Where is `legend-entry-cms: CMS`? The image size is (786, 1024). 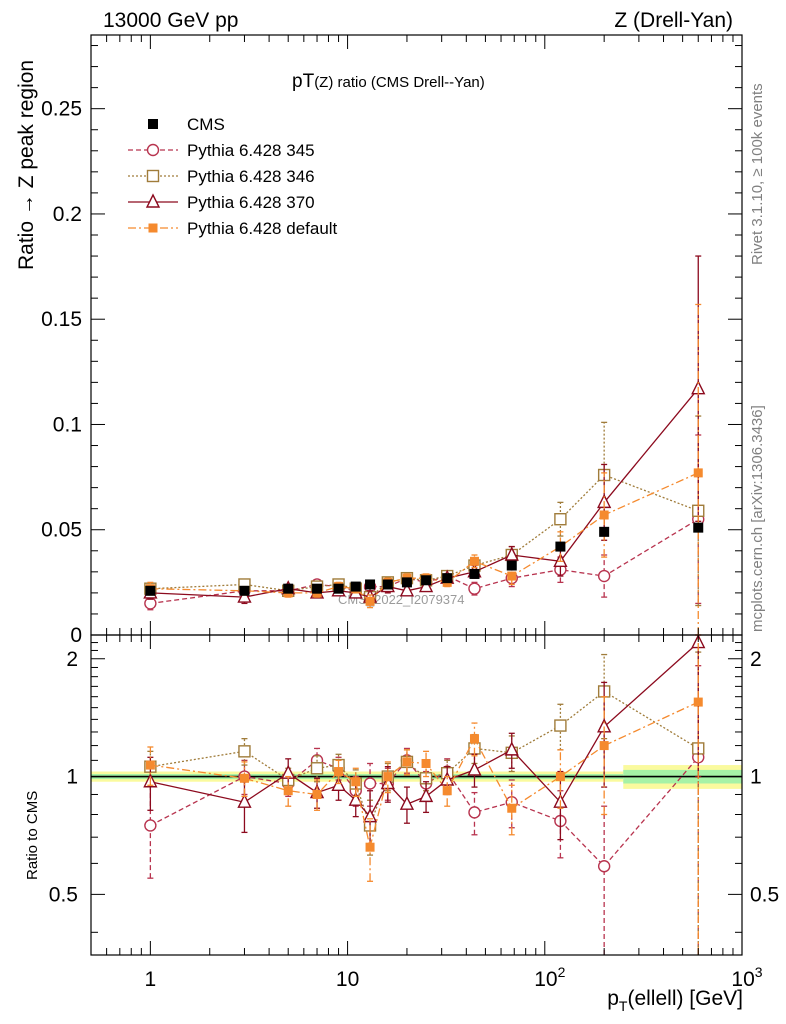 legend-entry-cms: CMS is located at coordinates (186, 124).